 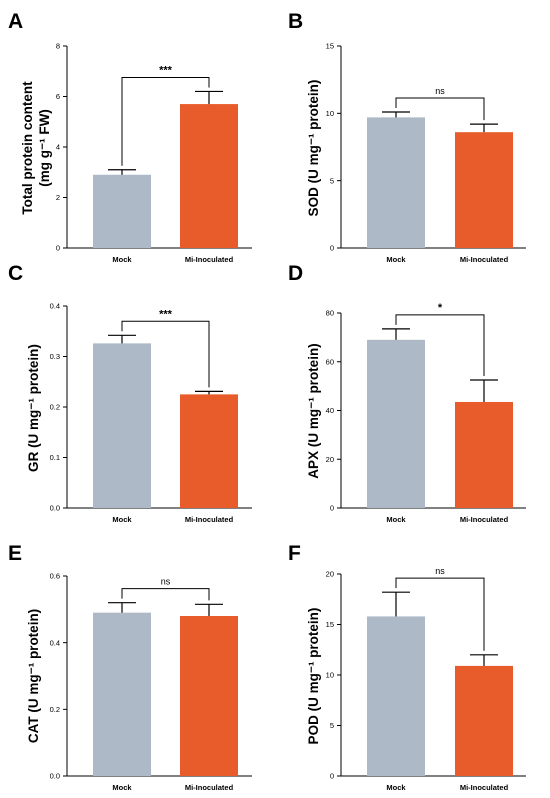 I want to click on y-axis-label-line: POD (U mg⁻¹ protein), so click(x=313, y=676).